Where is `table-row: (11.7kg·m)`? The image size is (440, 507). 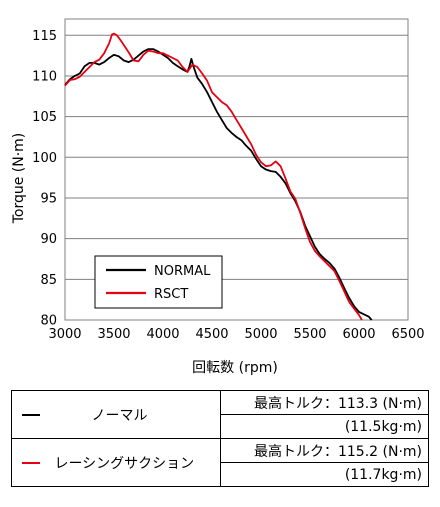 table-row: (11.7kg·m) is located at coordinates (220, 474).